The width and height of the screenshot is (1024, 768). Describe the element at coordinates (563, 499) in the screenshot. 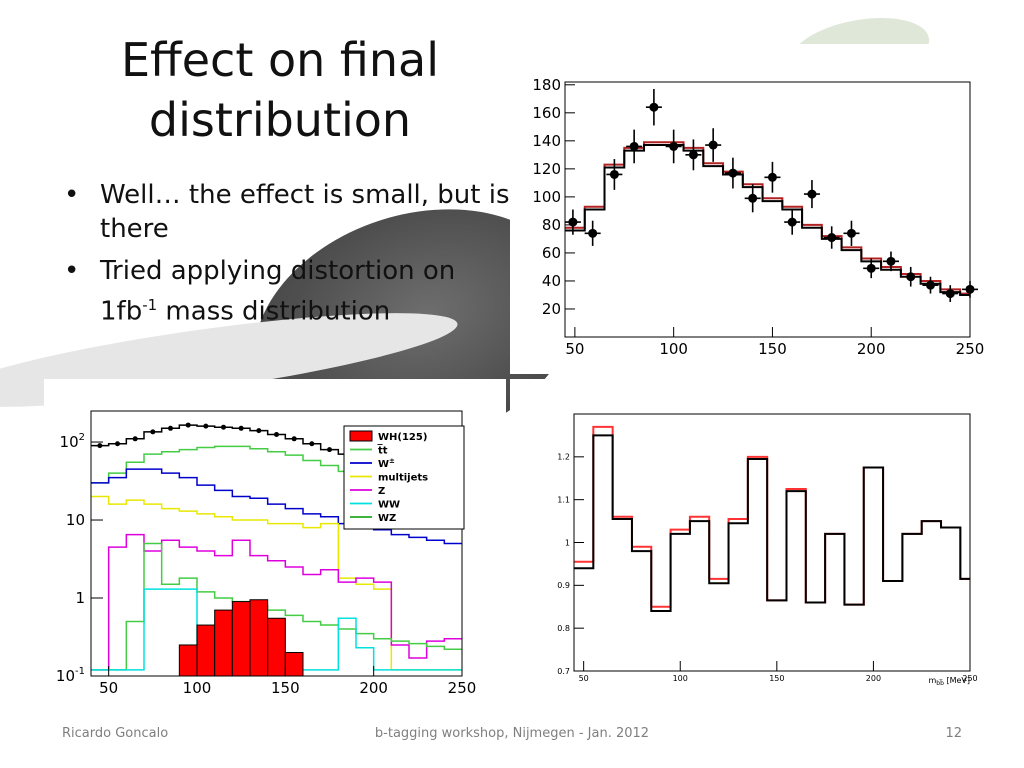

I see `y-tick-label: 1.1` at that location.